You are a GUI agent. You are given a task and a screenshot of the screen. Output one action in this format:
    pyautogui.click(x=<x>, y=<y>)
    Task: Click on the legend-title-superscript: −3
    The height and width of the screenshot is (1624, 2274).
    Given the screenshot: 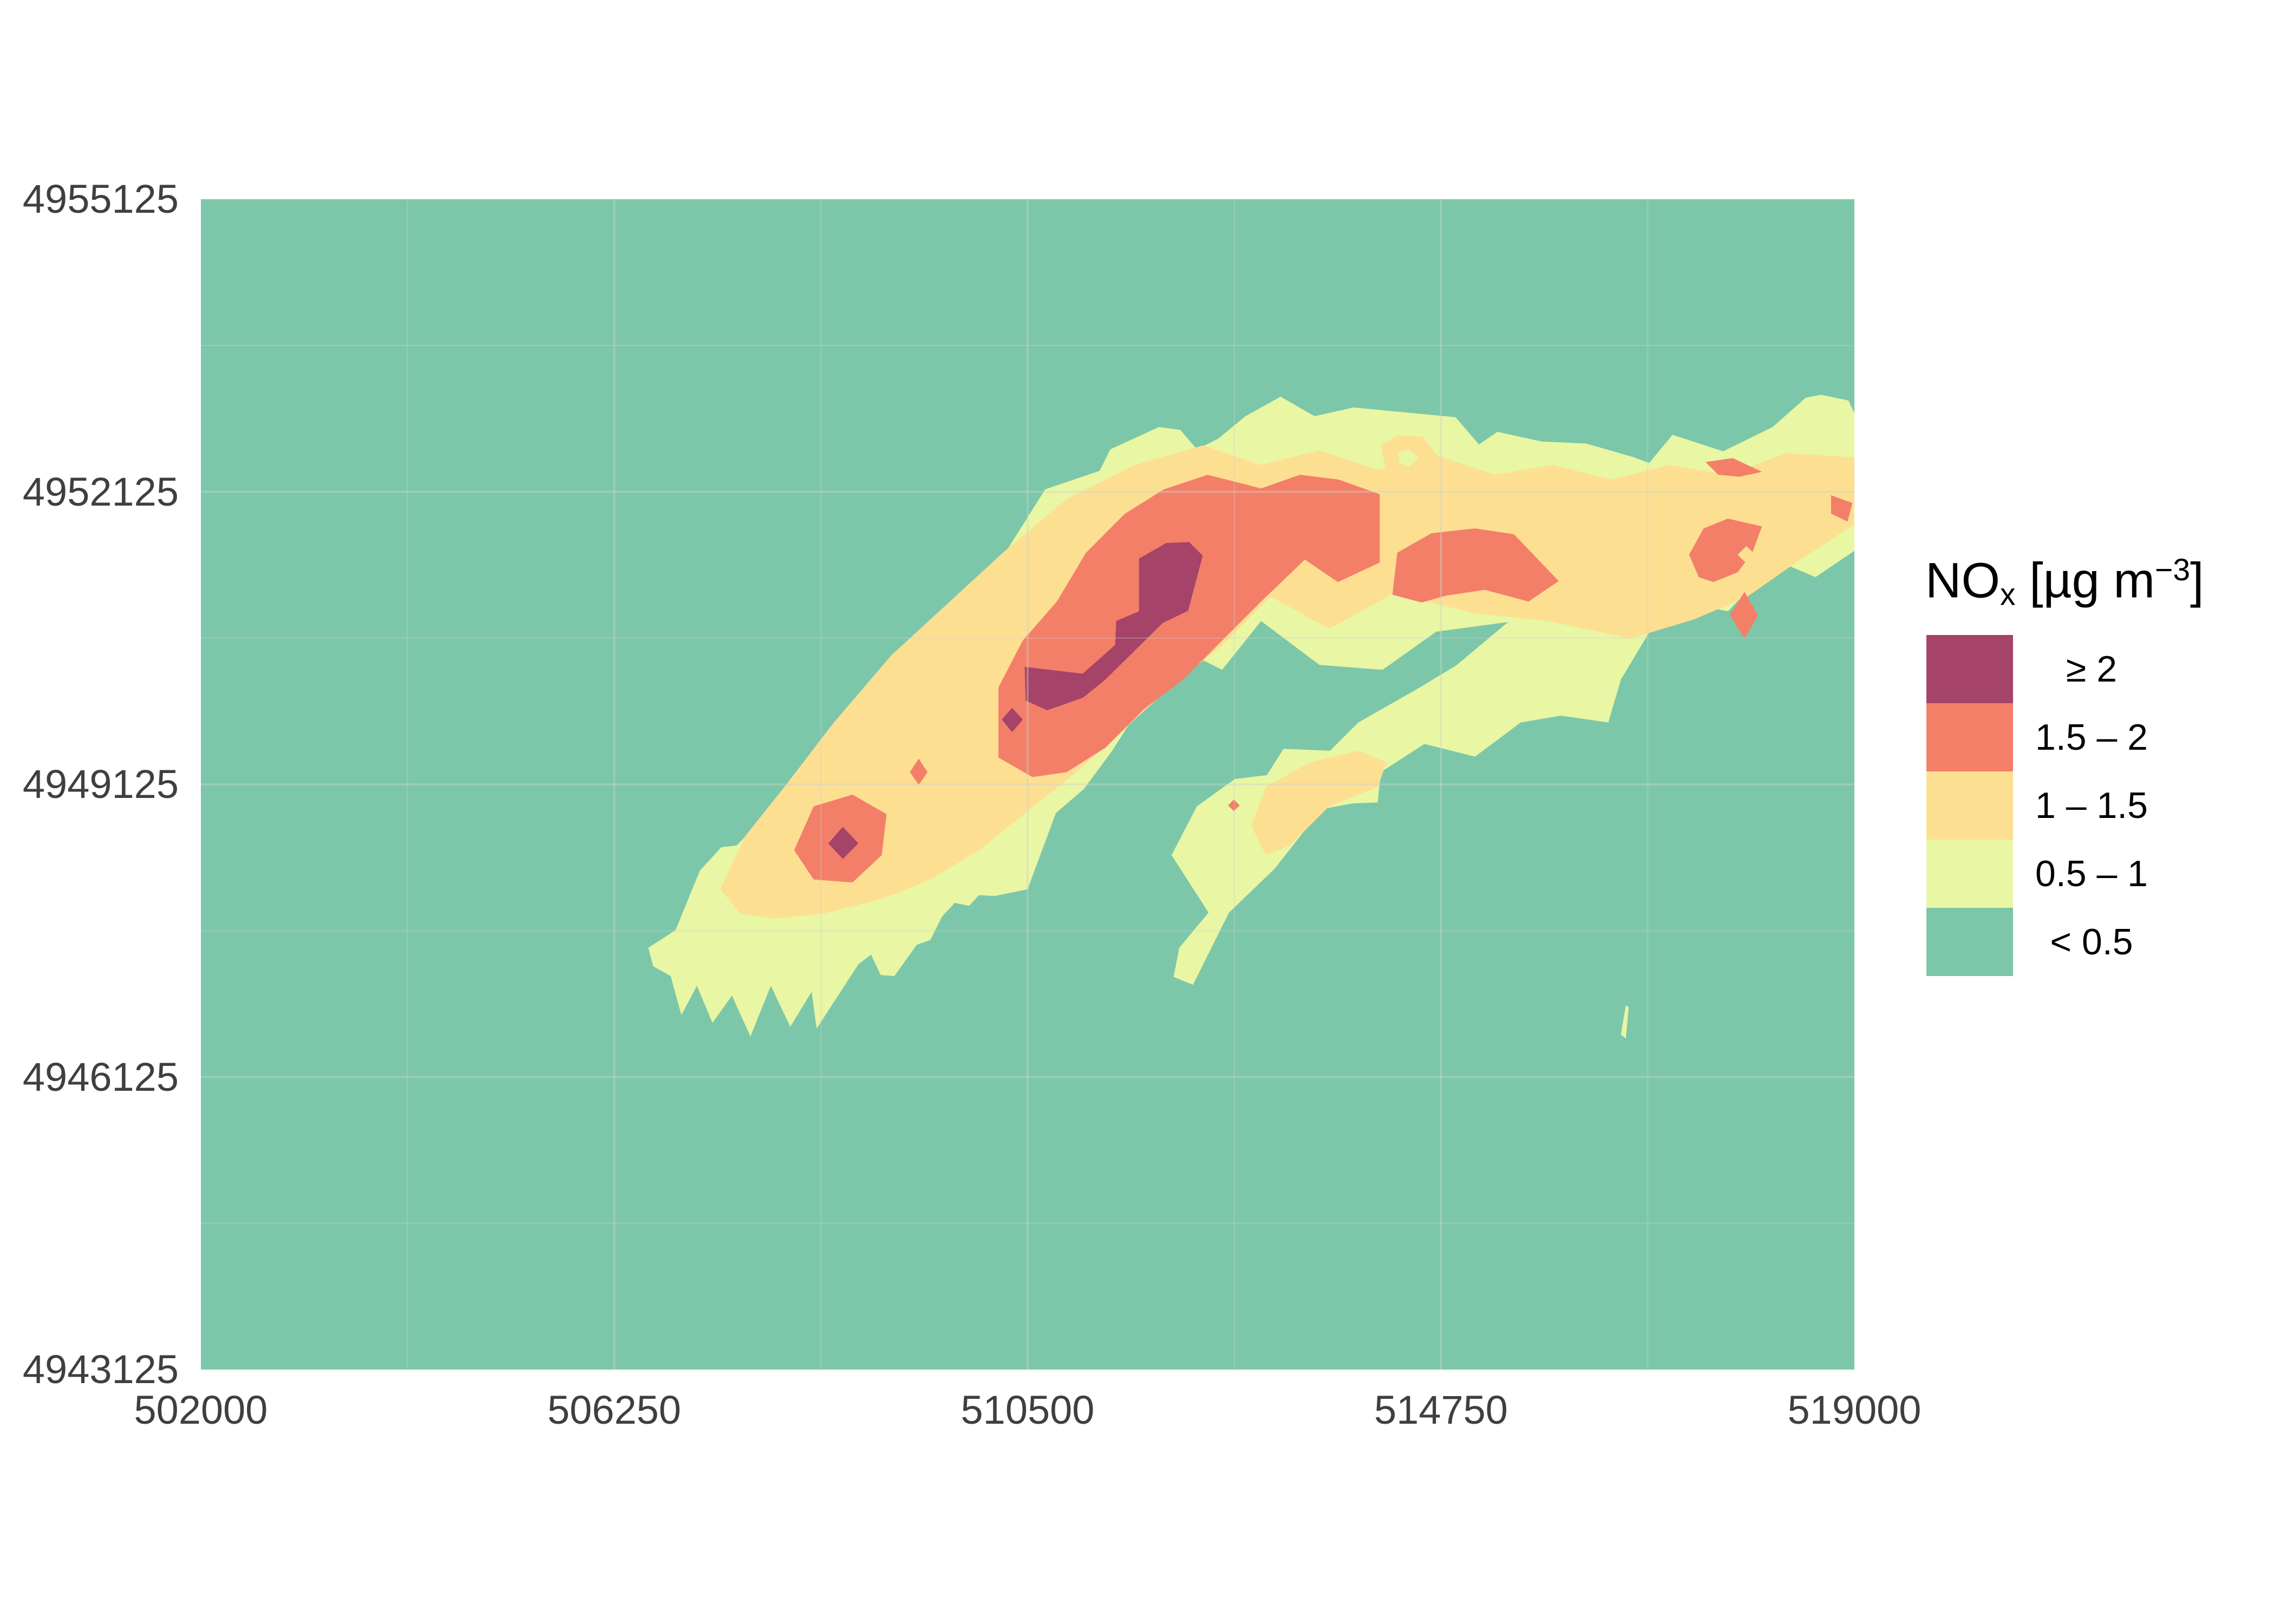 What is the action you would take?
    pyautogui.click(x=2173, y=570)
    